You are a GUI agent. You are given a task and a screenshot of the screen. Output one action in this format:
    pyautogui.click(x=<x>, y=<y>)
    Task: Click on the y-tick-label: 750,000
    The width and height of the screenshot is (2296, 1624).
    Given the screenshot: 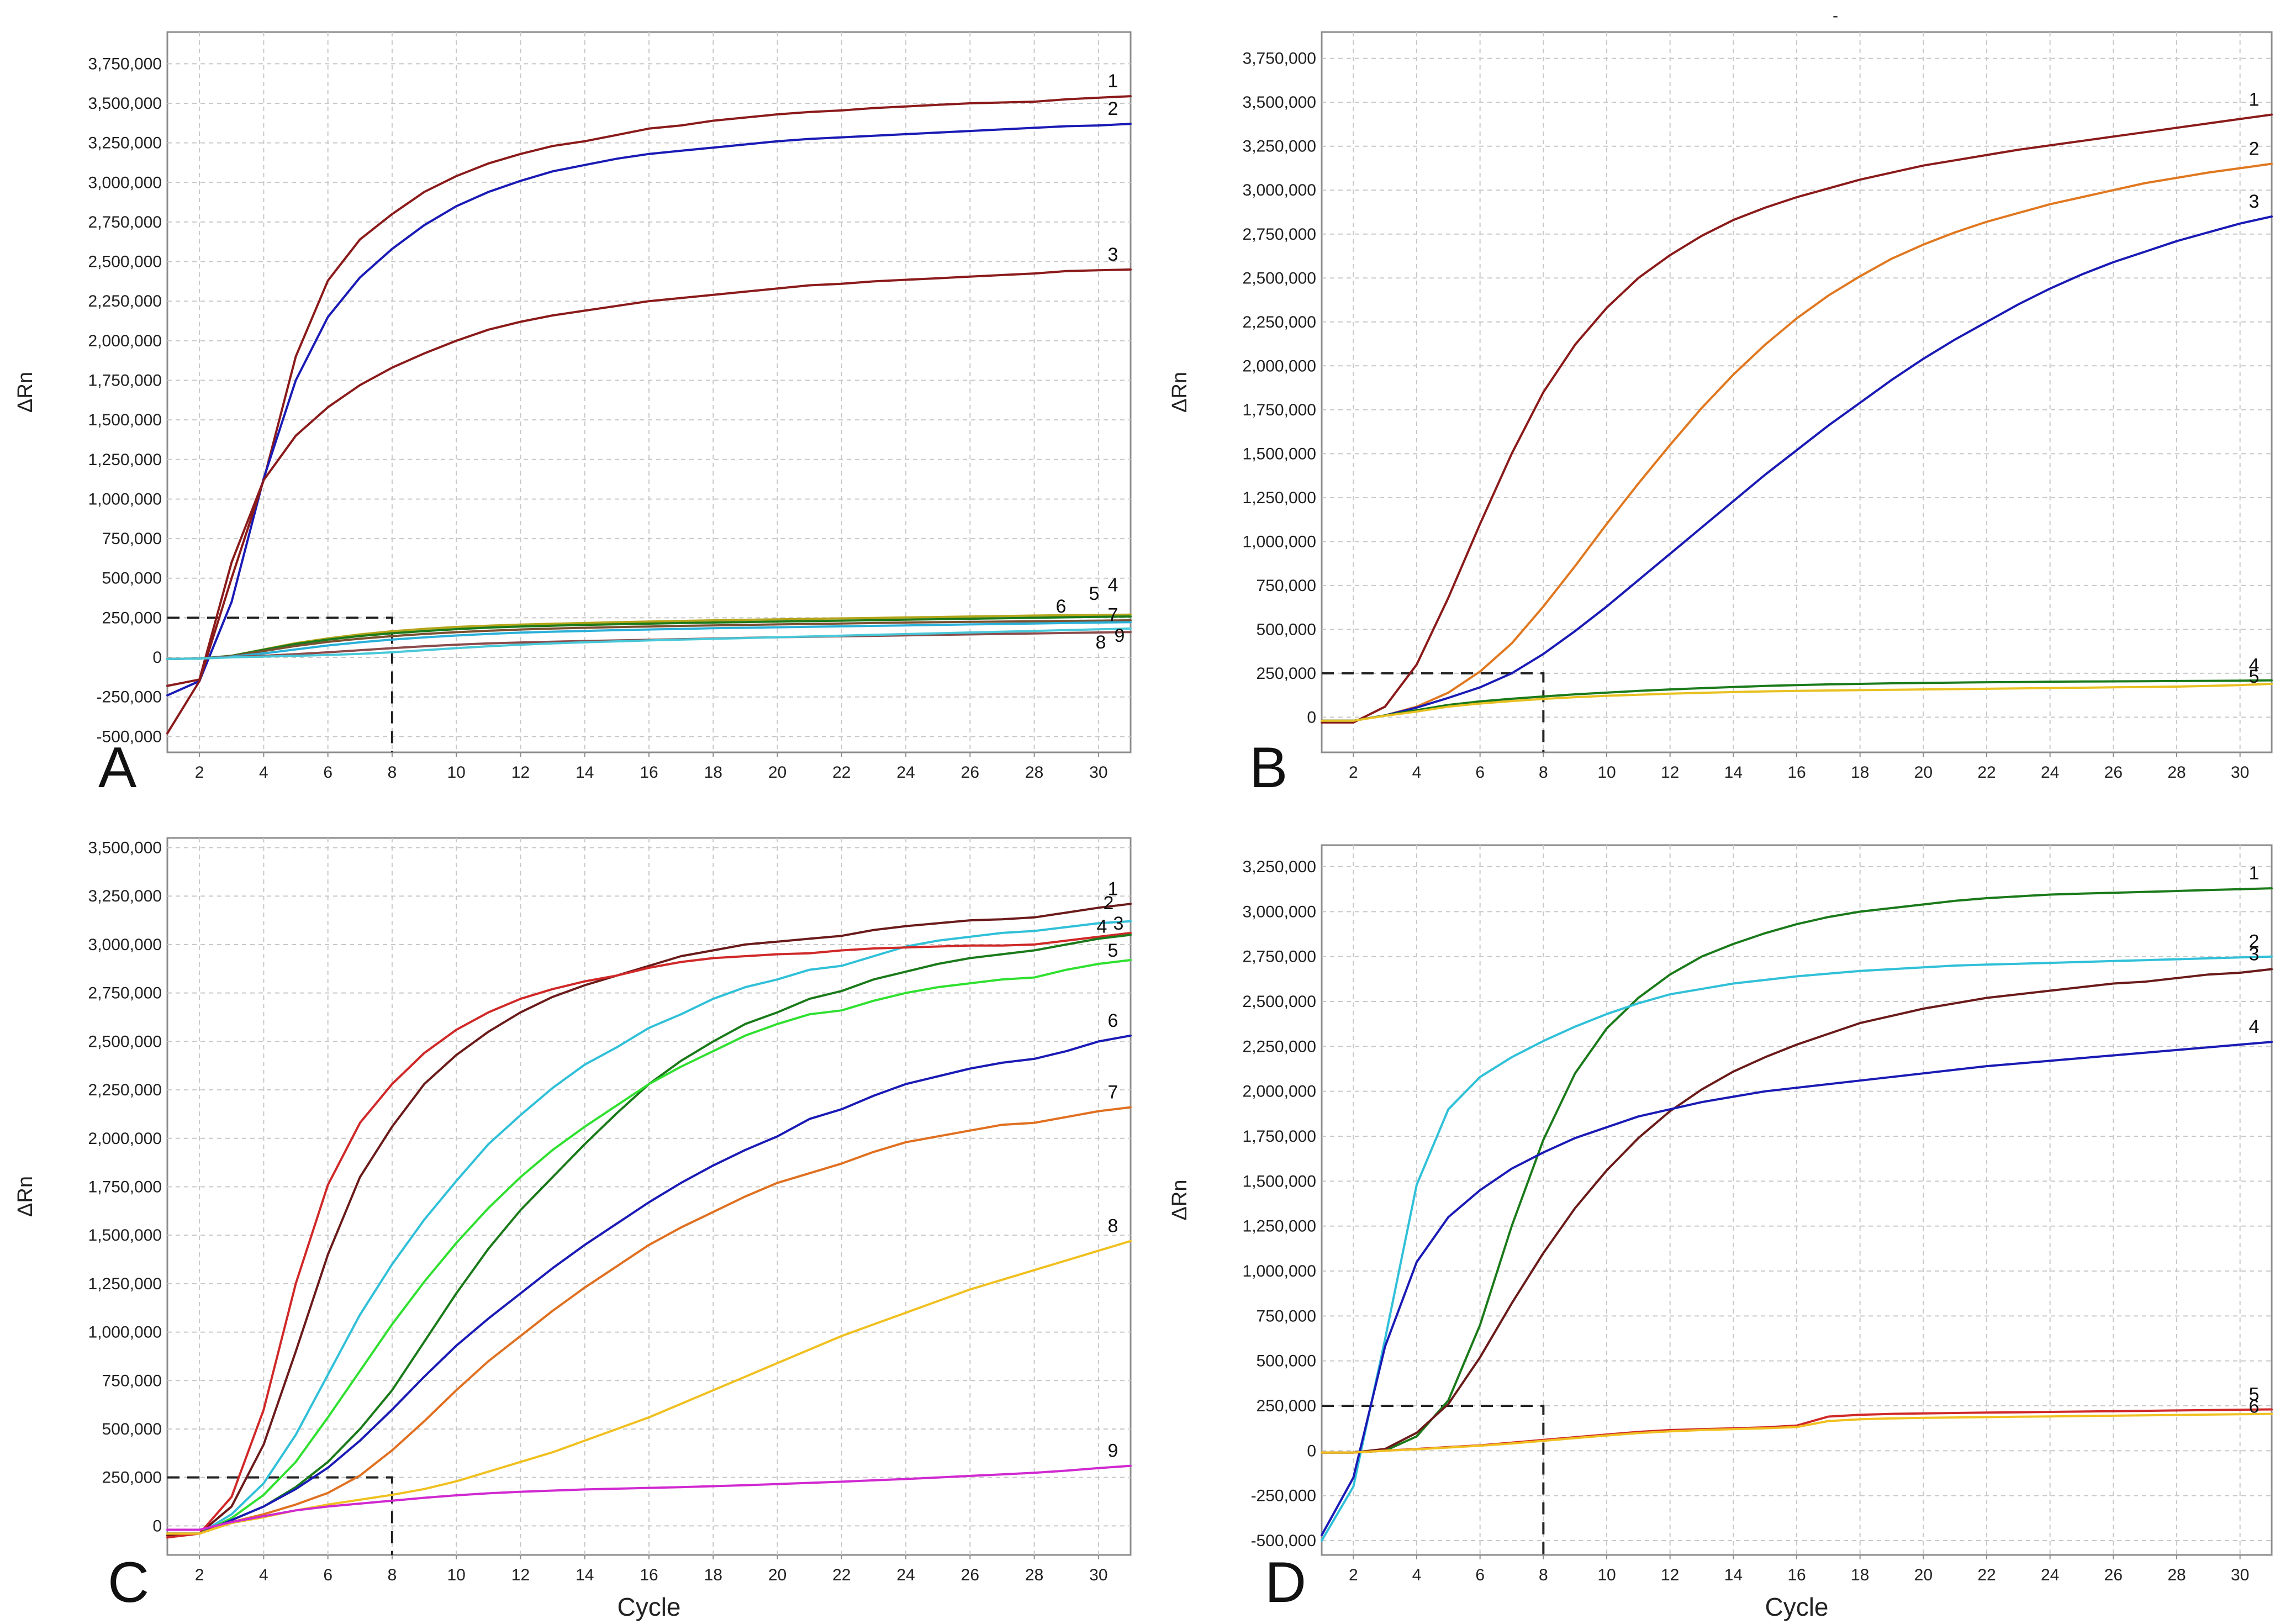 What is the action you would take?
    pyautogui.click(x=132, y=539)
    